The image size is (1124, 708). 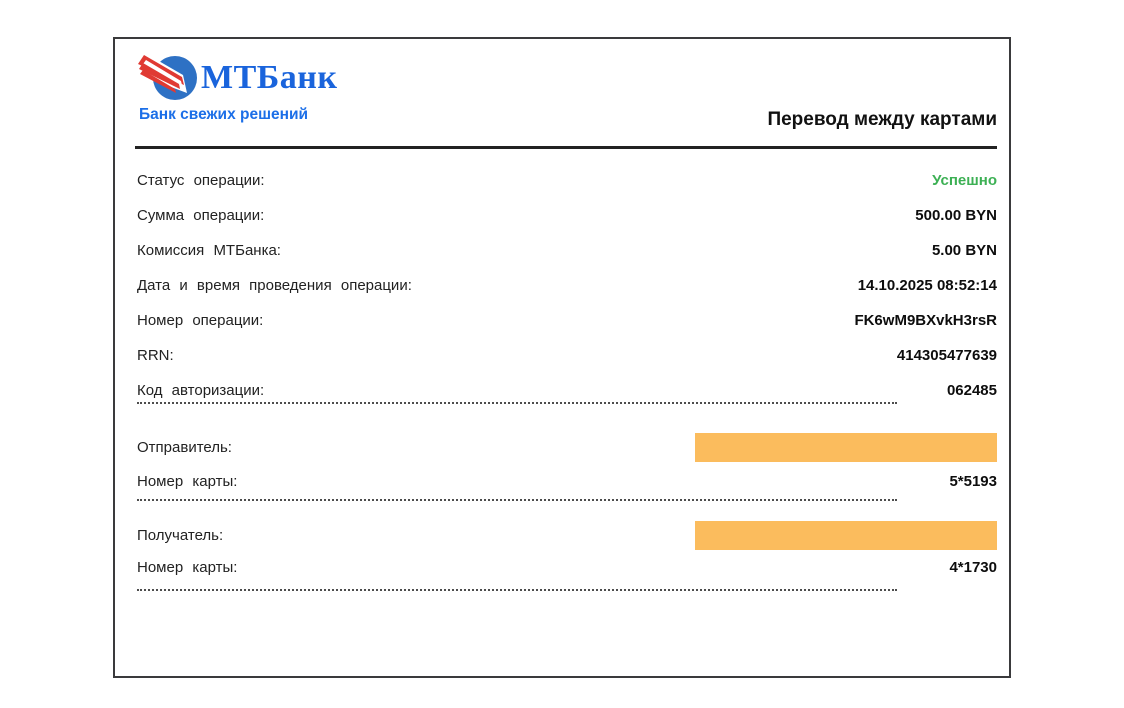 I want to click on brand-name: МТБанк, so click(x=269, y=77).